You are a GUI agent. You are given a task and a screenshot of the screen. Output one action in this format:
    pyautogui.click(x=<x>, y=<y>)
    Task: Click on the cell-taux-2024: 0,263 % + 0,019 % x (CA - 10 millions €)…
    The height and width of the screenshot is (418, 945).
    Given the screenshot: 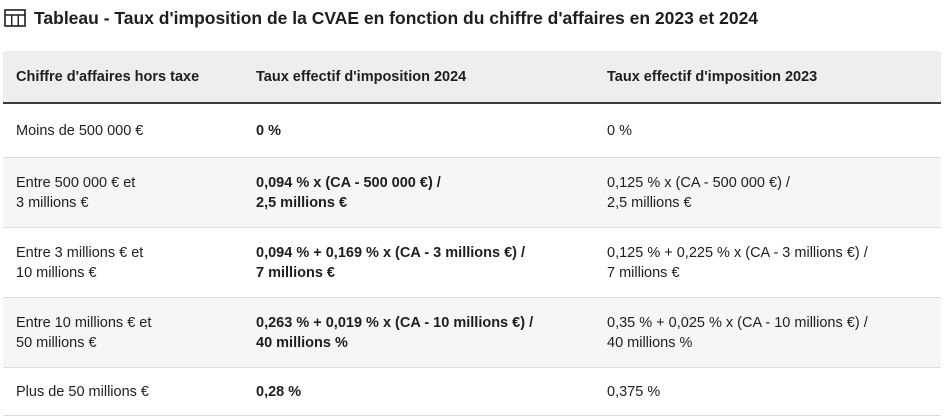 What is the action you would take?
    pyautogui.click(x=418, y=332)
    